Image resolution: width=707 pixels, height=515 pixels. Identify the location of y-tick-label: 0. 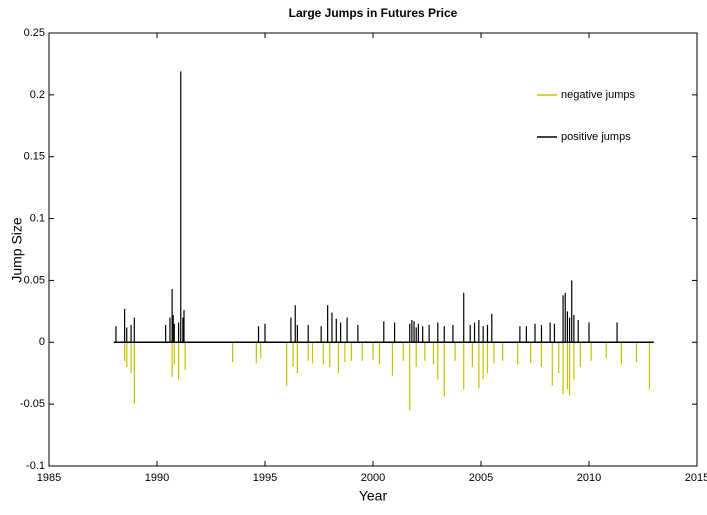
(42, 342).